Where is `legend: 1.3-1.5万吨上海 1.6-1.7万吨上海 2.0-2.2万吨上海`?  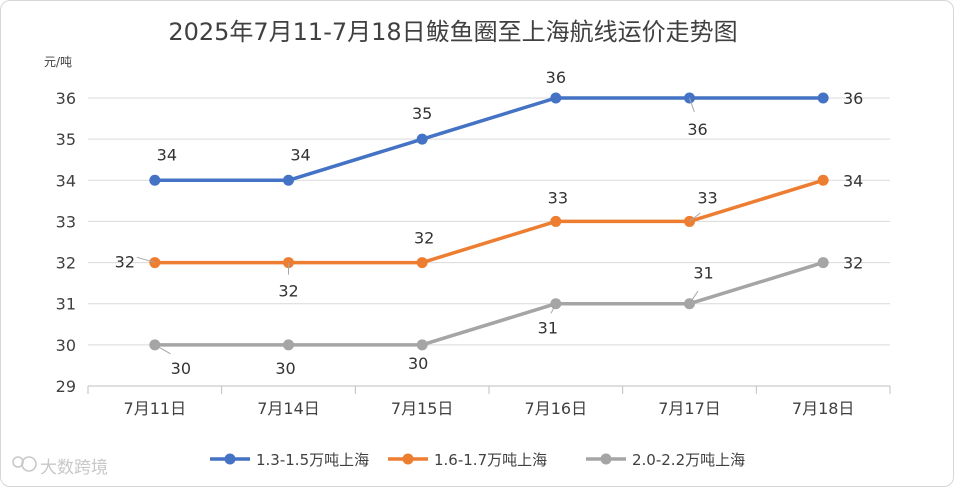 legend: 1.3-1.5万吨上海 1.6-1.7万吨上海 2.0-2.2万吨上海 is located at coordinates (477, 460).